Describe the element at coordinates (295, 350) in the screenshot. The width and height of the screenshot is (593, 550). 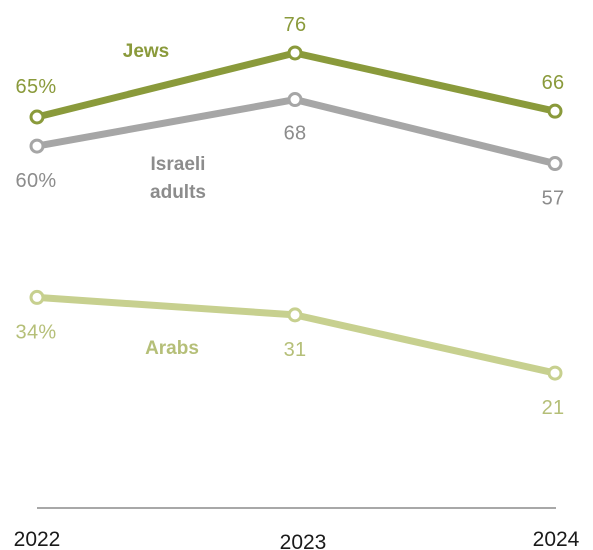
I see `arabs-value-label-2023: 31` at that location.